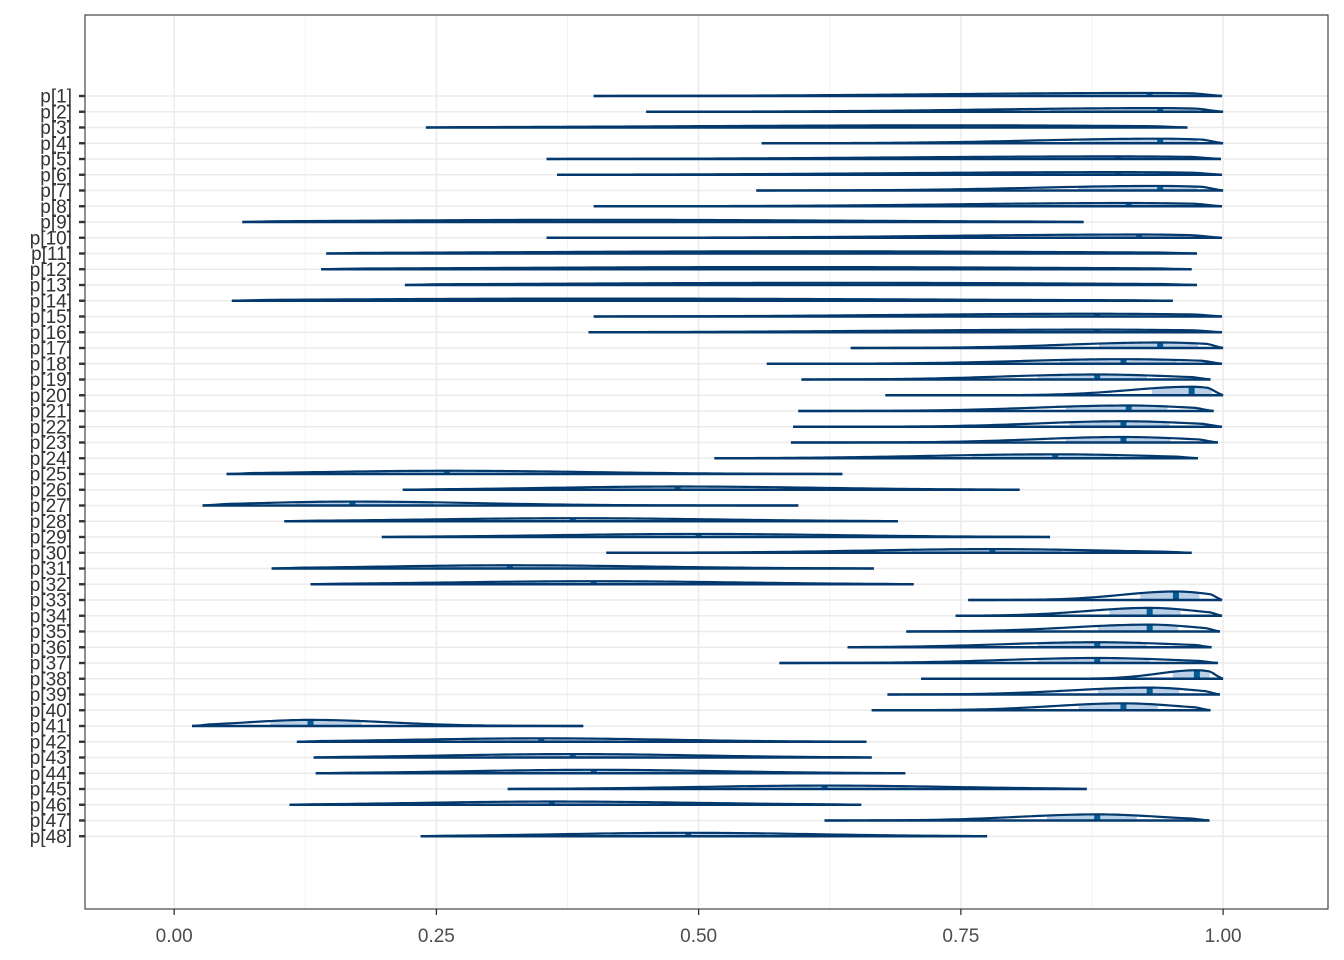 This screenshot has height=960, width=1344. Describe the element at coordinates (899, 551) in the screenshot. I see `ridge-p[30]` at that location.